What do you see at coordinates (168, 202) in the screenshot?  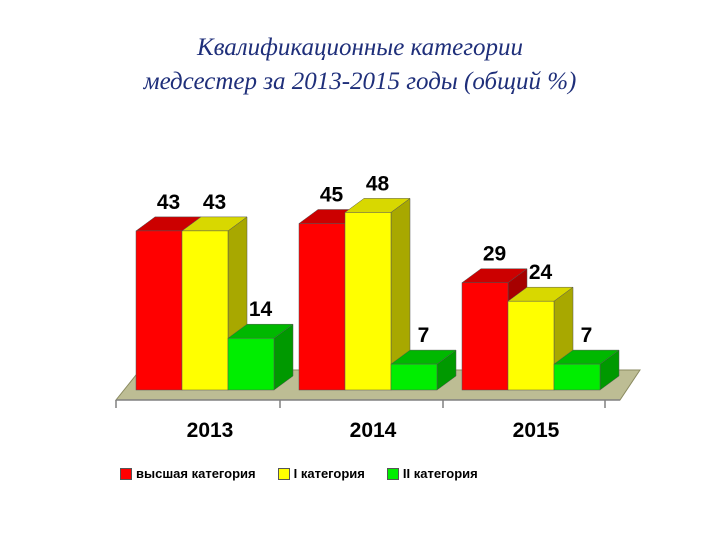 I see `data-label-higher-2013: 43` at bounding box center [168, 202].